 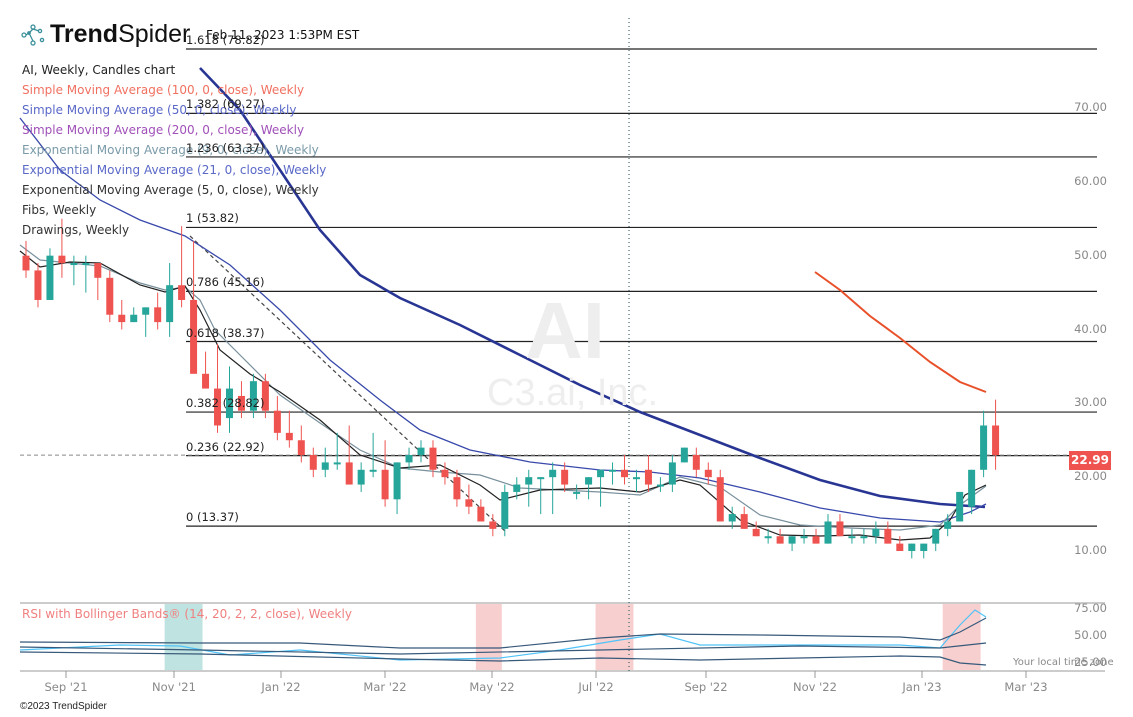 What do you see at coordinates (1090, 180) in the screenshot?
I see `price-axis-label: 60.00` at bounding box center [1090, 180].